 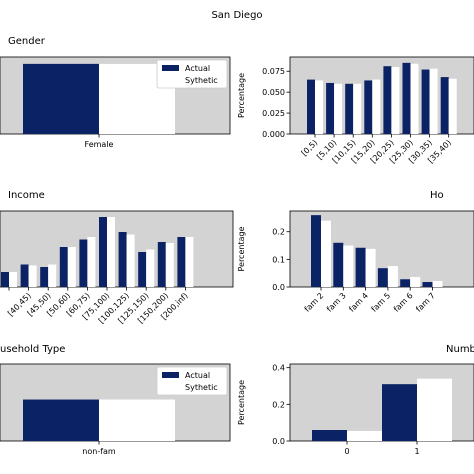 What do you see at coordinates (346, 451) in the screenshot?
I see `xtick-label-number-0: 0` at bounding box center [346, 451].